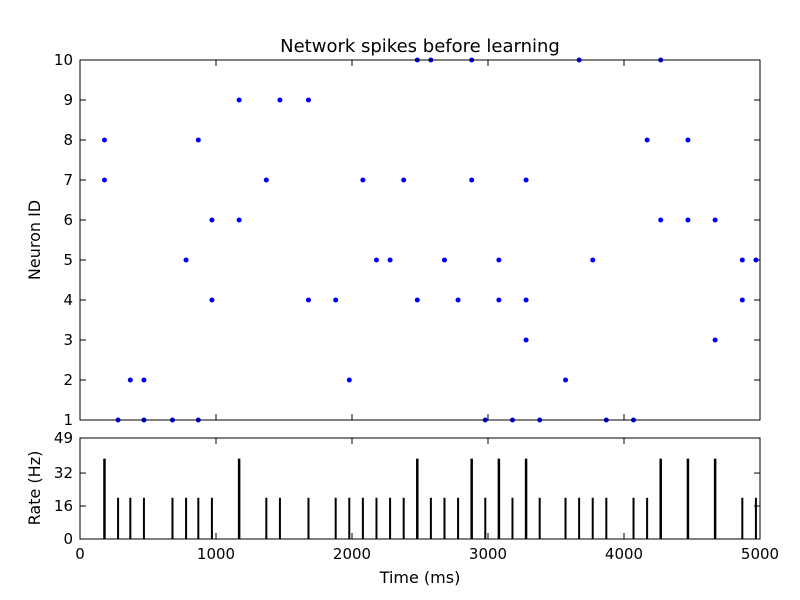 Image resolution: width=800 pixels, height=600 pixels. Describe the element at coordinates (68, 100) in the screenshot. I see `raster-y-tick-label: 9` at that location.